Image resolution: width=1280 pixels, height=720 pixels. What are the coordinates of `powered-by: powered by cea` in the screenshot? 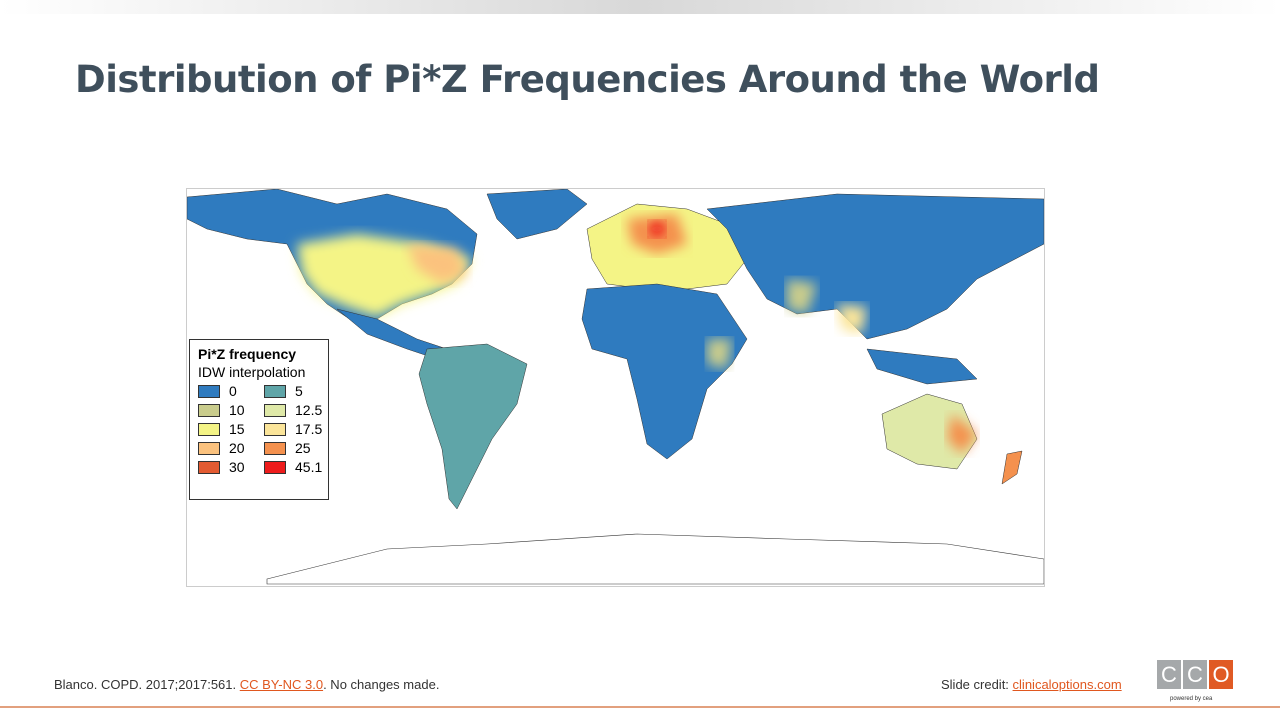 It's located at (1191, 699).